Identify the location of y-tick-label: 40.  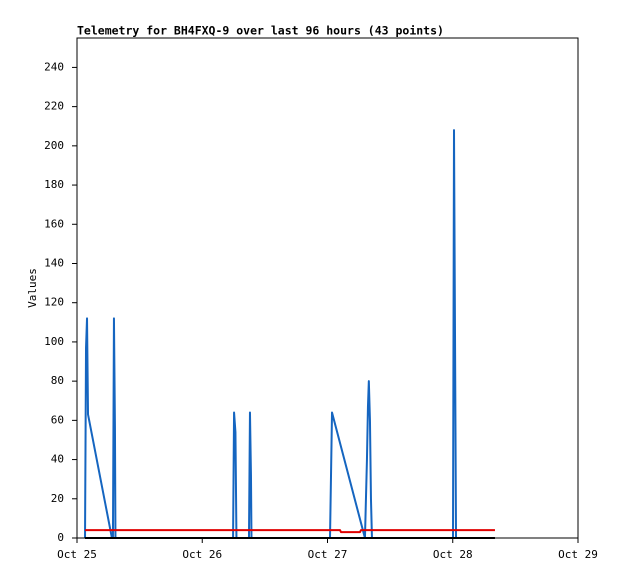
(57, 459).